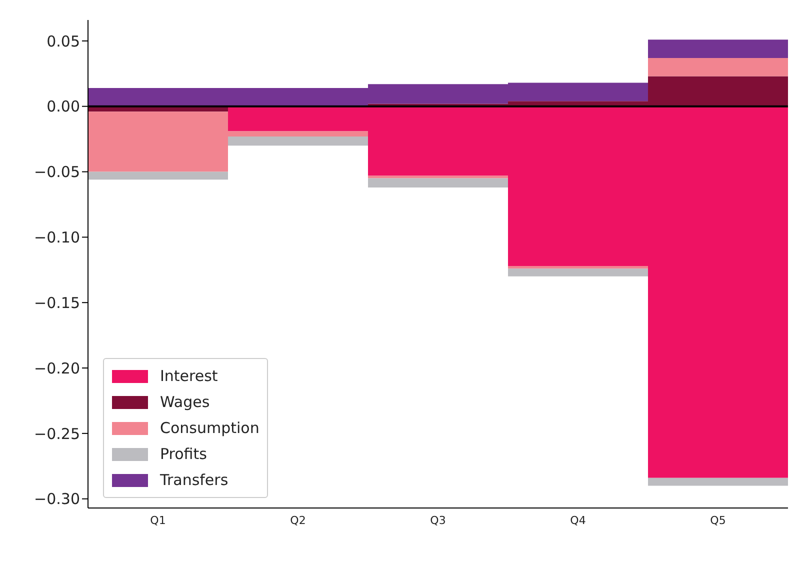  Describe the element at coordinates (63, 41) in the screenshot. I see `y-tick-label: 0.05` at that location.